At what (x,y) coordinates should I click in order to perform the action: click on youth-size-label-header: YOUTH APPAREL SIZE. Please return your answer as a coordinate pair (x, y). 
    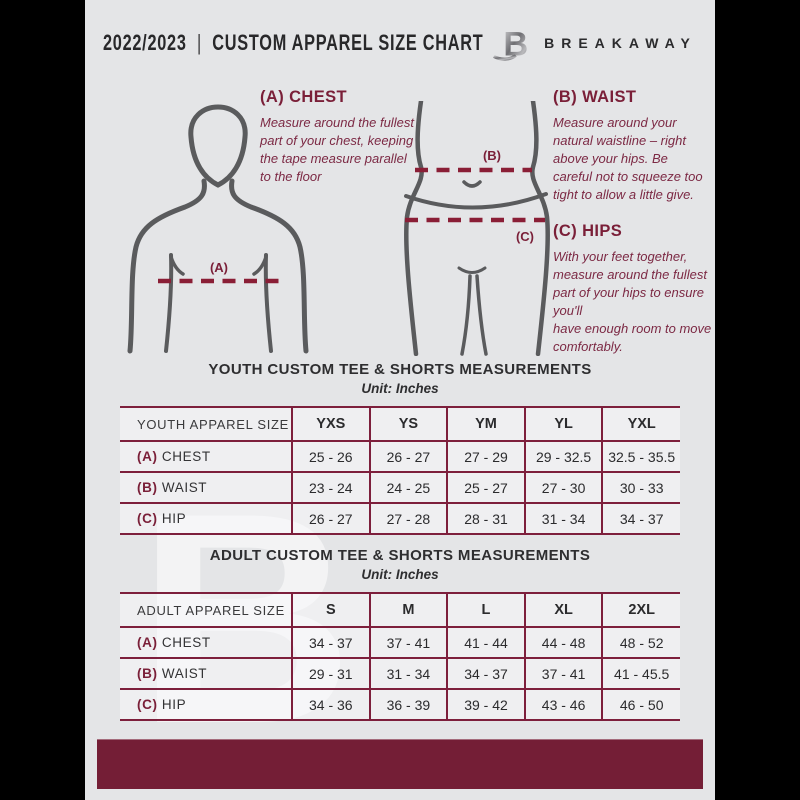
    Looking at the image, I should click on (206, 424).